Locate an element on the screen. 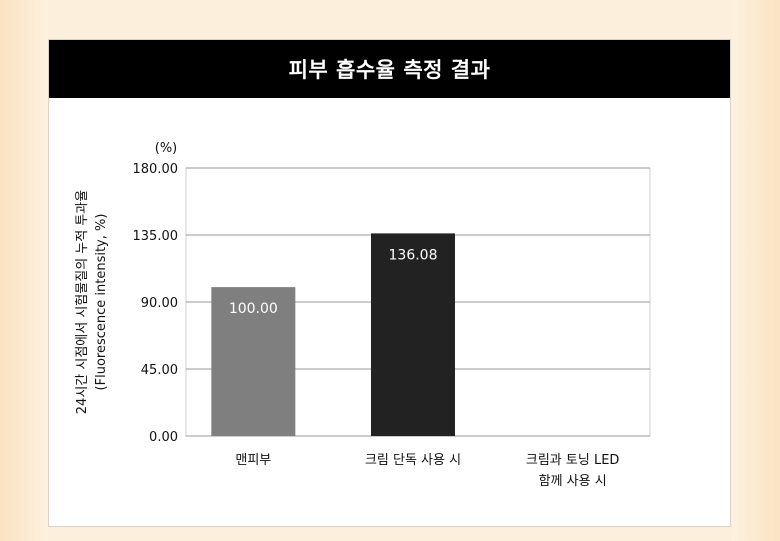 The image size is (780, 541). category-label: 맨피부 is located at coordinates (253, 460).